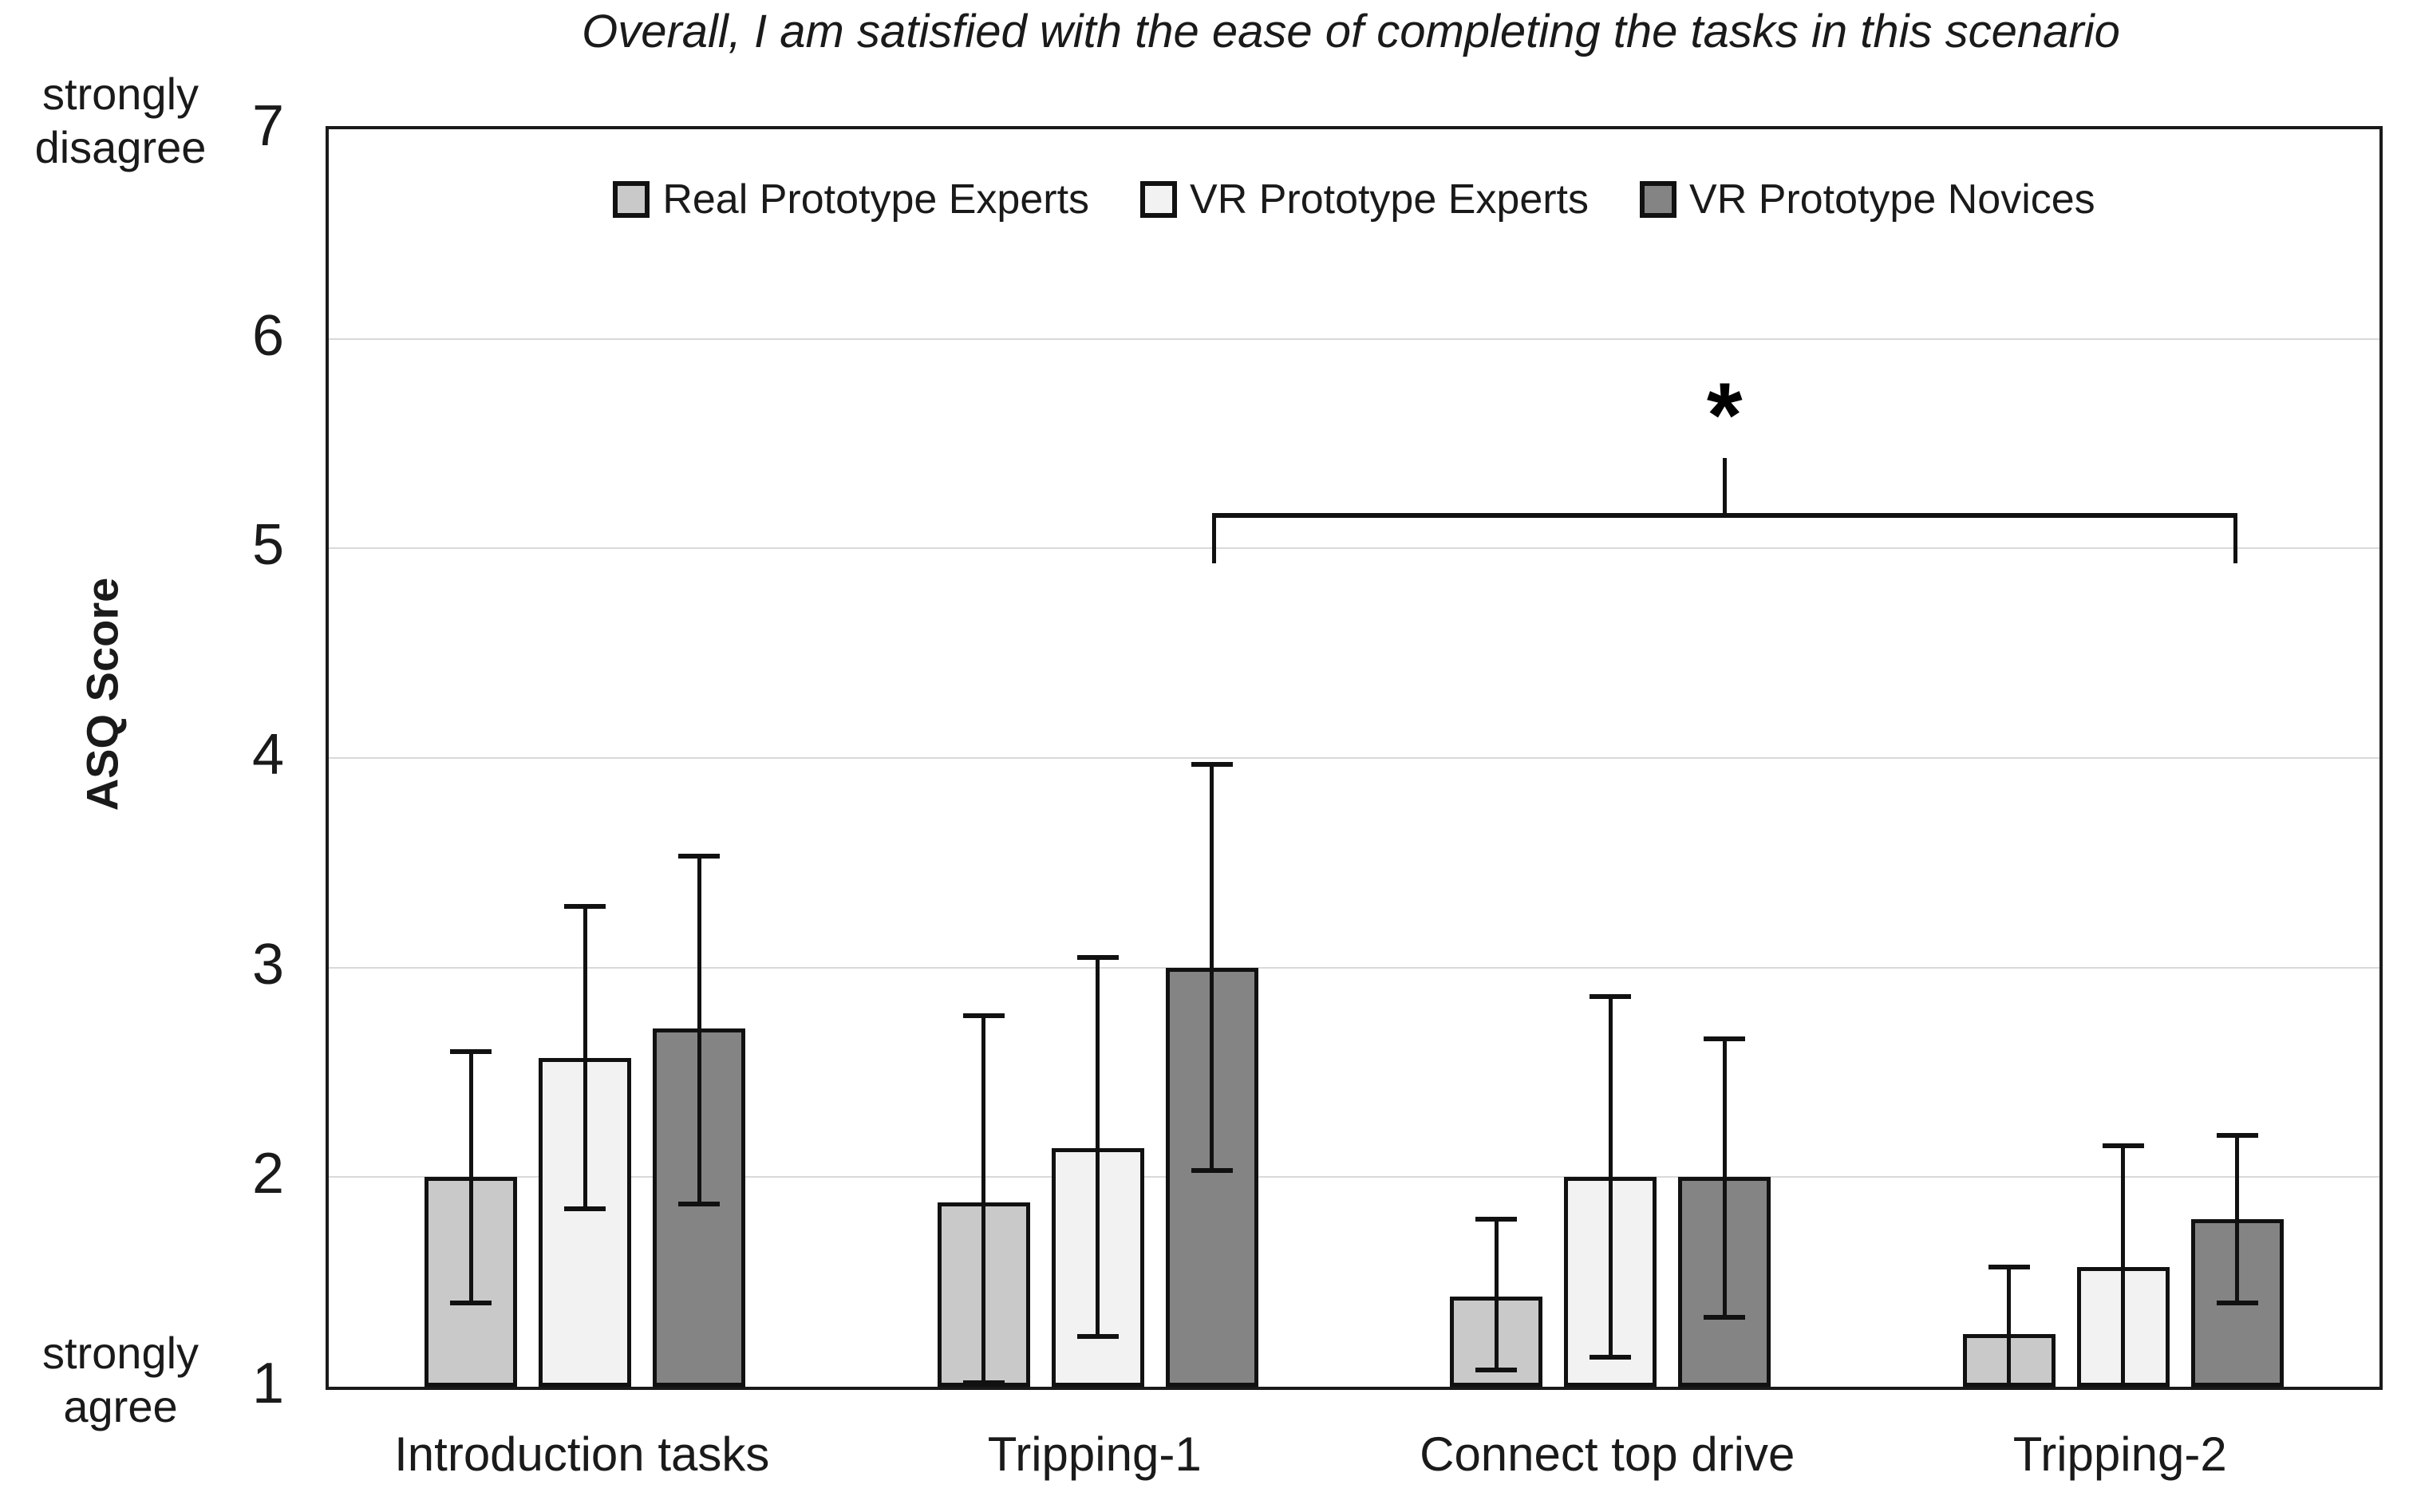 The image size is (2409, 1512). What do you see at coordinates (267, 335) in the screenshot?
I see `y-tick-label: 6` at bounding box center [267, 335].